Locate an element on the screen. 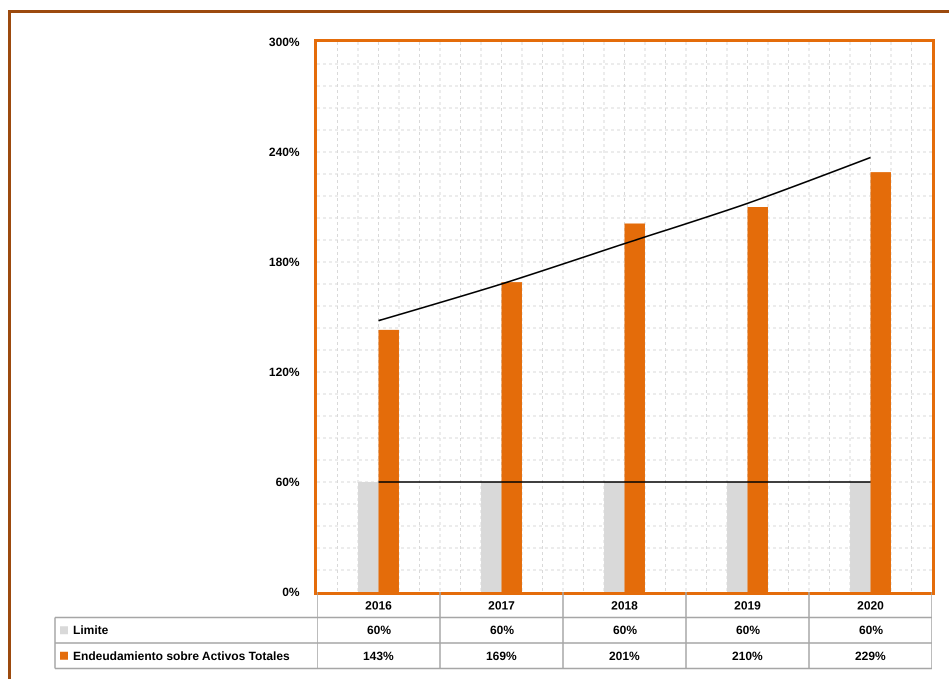  y-tick-label: 180% is located at coordinates (284, 262).